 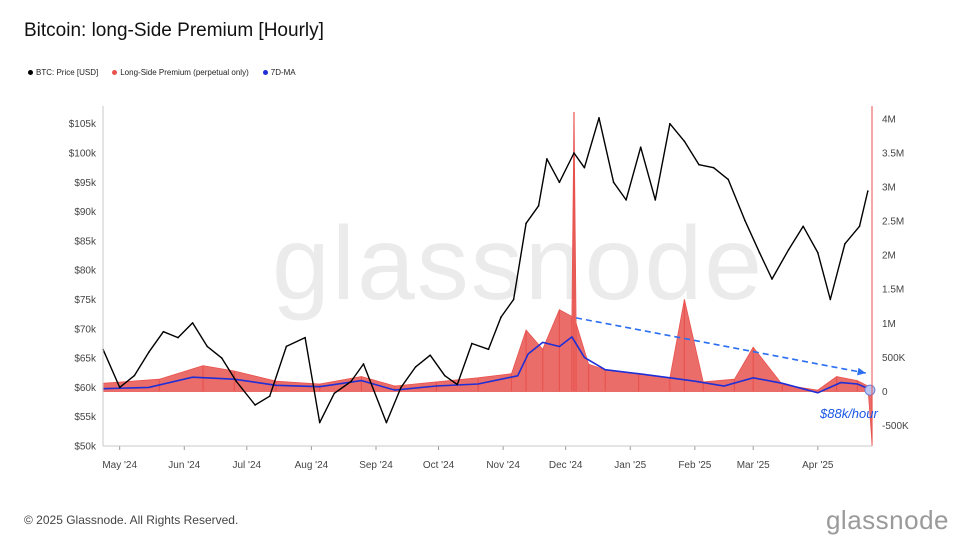 What do you see at coordinates (893, 153) in the screenshot?
I see `y-right-tick-label: 3.5M` at bounding box center [893, 153].